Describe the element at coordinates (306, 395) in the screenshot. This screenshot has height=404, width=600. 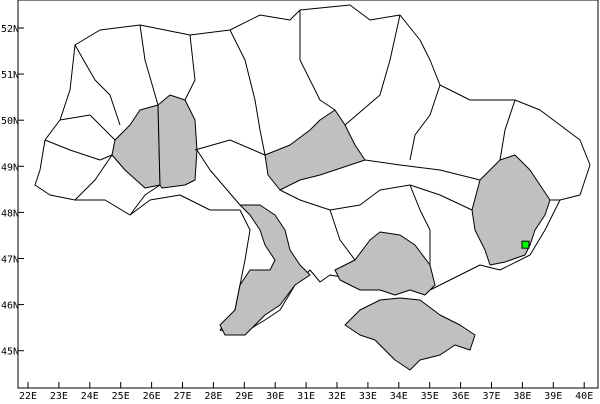
I see `x-tick-label: 31E` at that location.